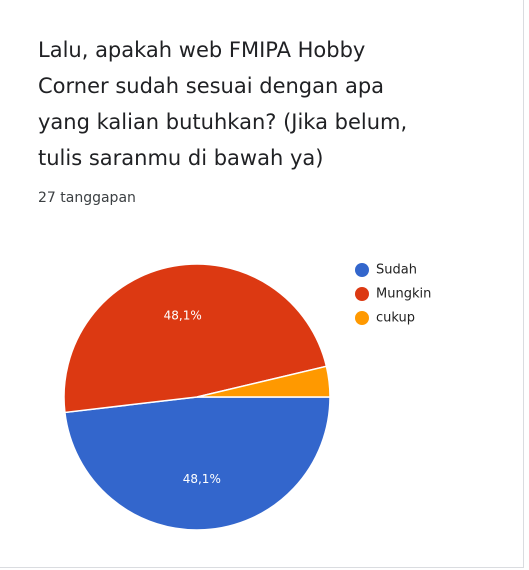  Describe the element at coordinates (192, 397) in the screenshot. I see `pie-slice-labels: 48,1% 48,1%` at that location.